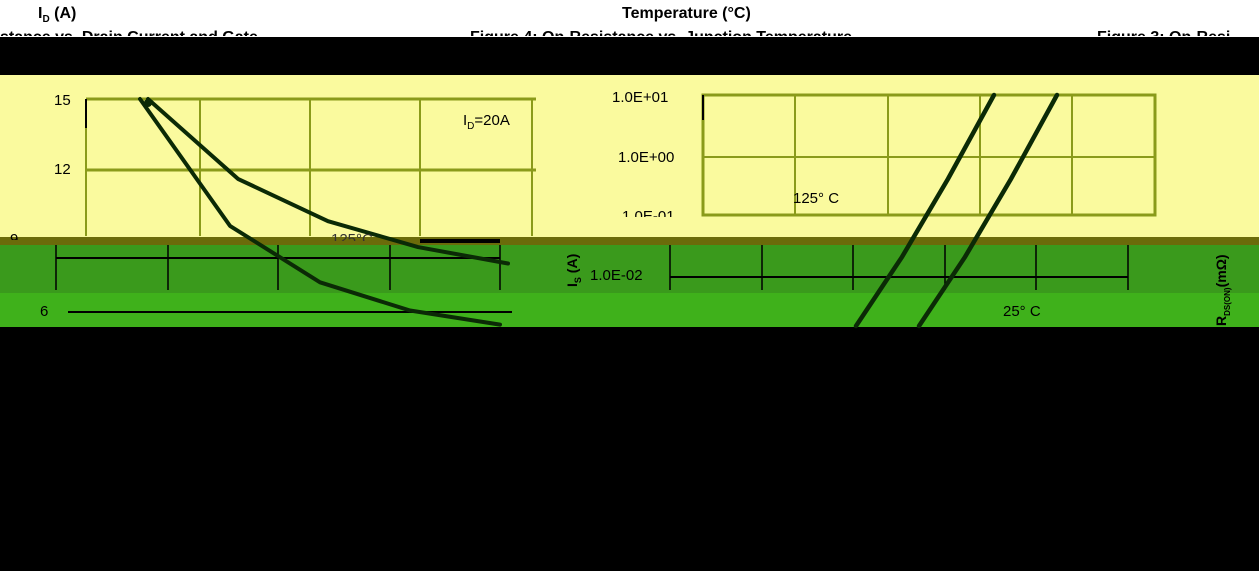  Describe the element at coordinates (14, 235) in the screenshot. I see `left-y-tick-9: 9` at that location.